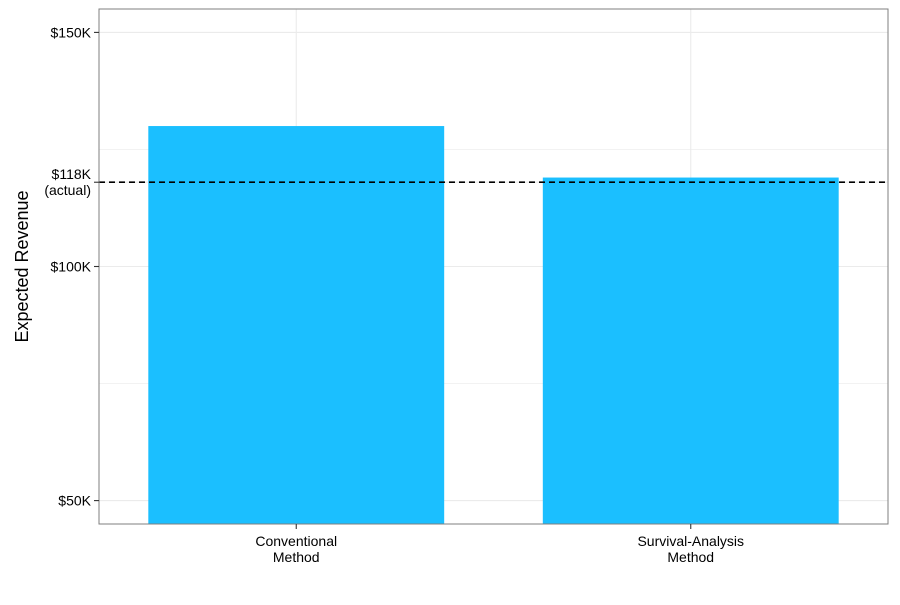 Image resolution: width=900 pixels, height=605 pixels. Describe the element at coordinates (22, 266) in the screenshot. I see `y-axis-title: Expected Revenue` at that location.